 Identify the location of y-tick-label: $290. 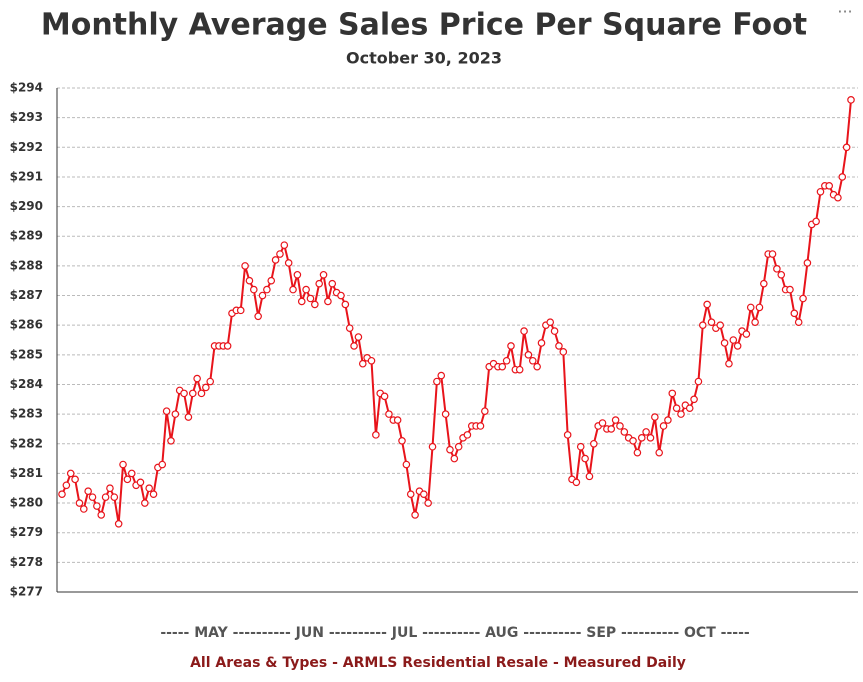
(26, 206).